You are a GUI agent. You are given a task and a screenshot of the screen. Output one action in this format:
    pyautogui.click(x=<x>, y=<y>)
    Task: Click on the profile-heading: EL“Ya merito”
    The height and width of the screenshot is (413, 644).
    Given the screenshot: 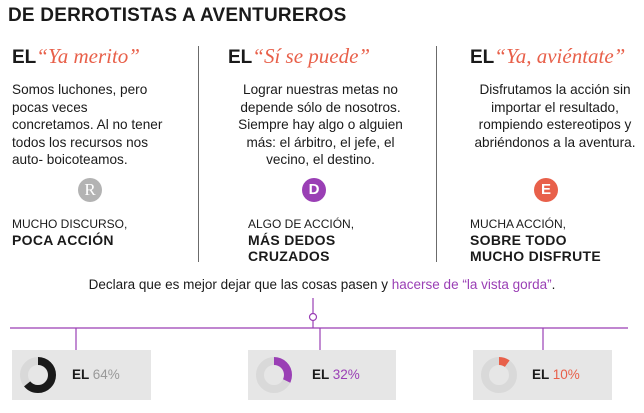 What is the action you would take?
    pyautogui.click(x=102, y=56)
    